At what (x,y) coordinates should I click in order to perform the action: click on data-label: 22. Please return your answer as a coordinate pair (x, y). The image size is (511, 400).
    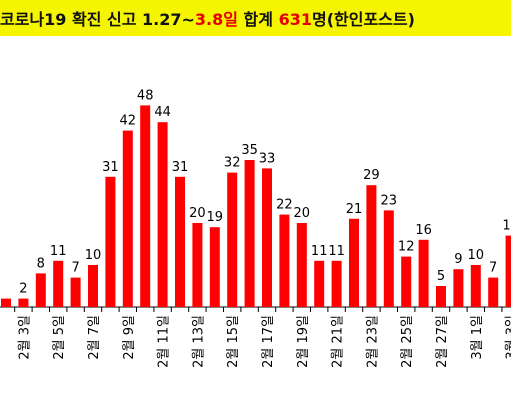
    Looking at the image, I should click on (284, 205).